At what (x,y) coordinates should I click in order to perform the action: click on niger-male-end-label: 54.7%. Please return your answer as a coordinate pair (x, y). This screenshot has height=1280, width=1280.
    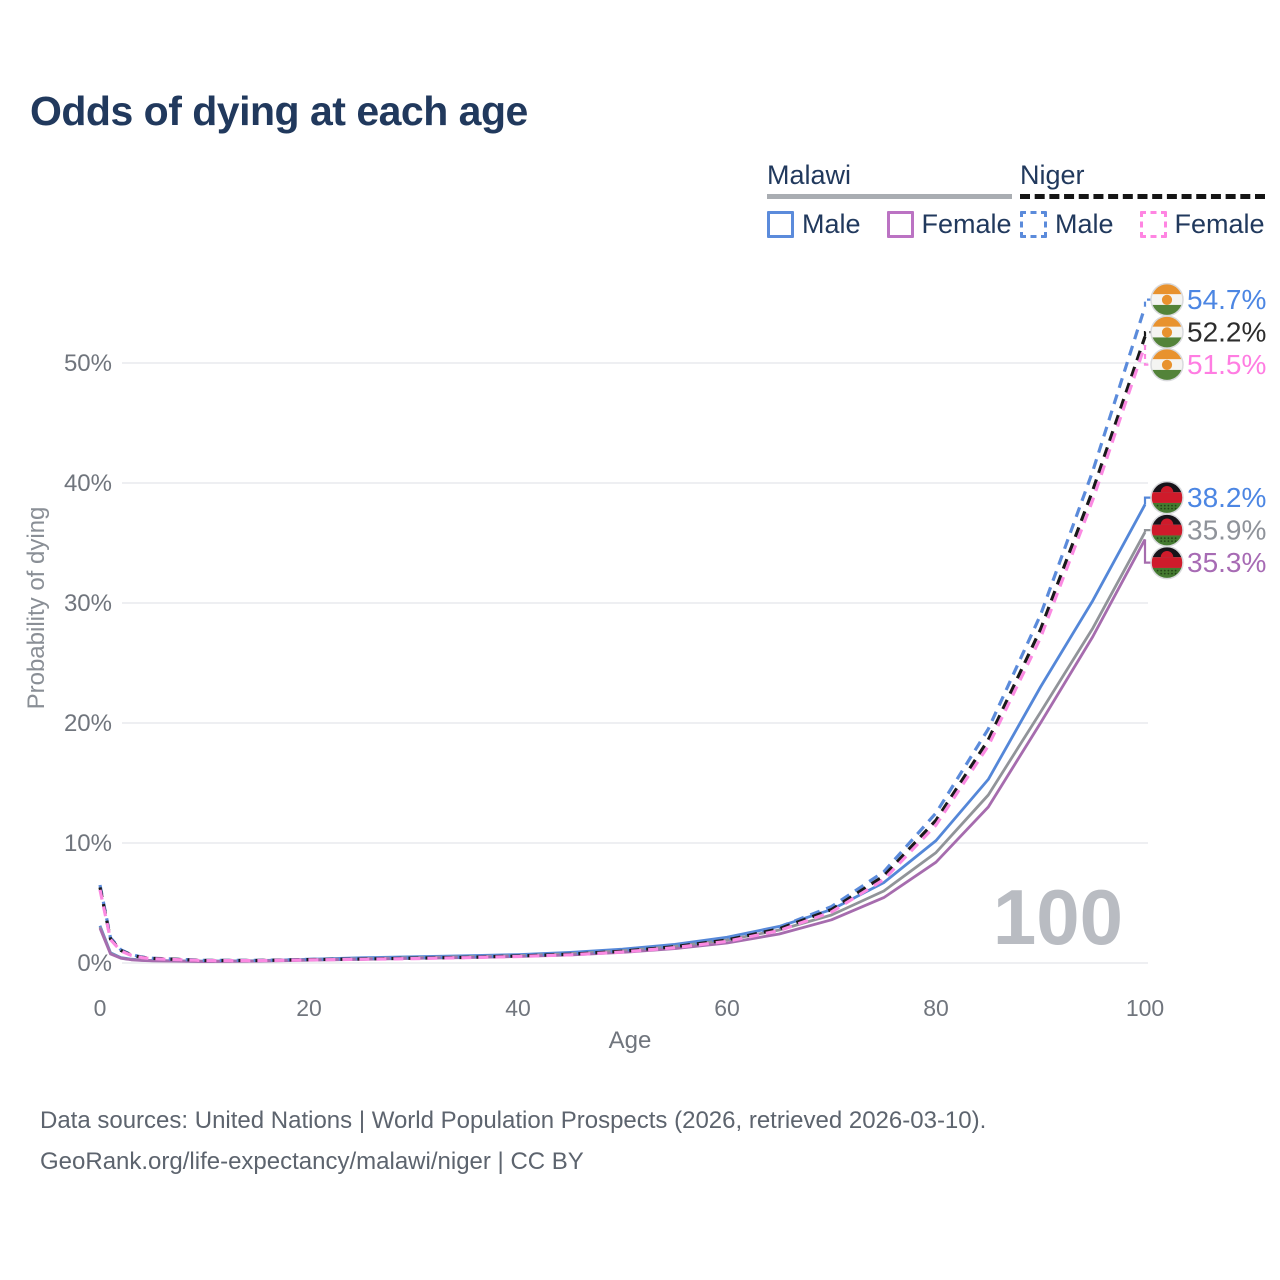
    Looking at the image, I should click on (1226, 299).